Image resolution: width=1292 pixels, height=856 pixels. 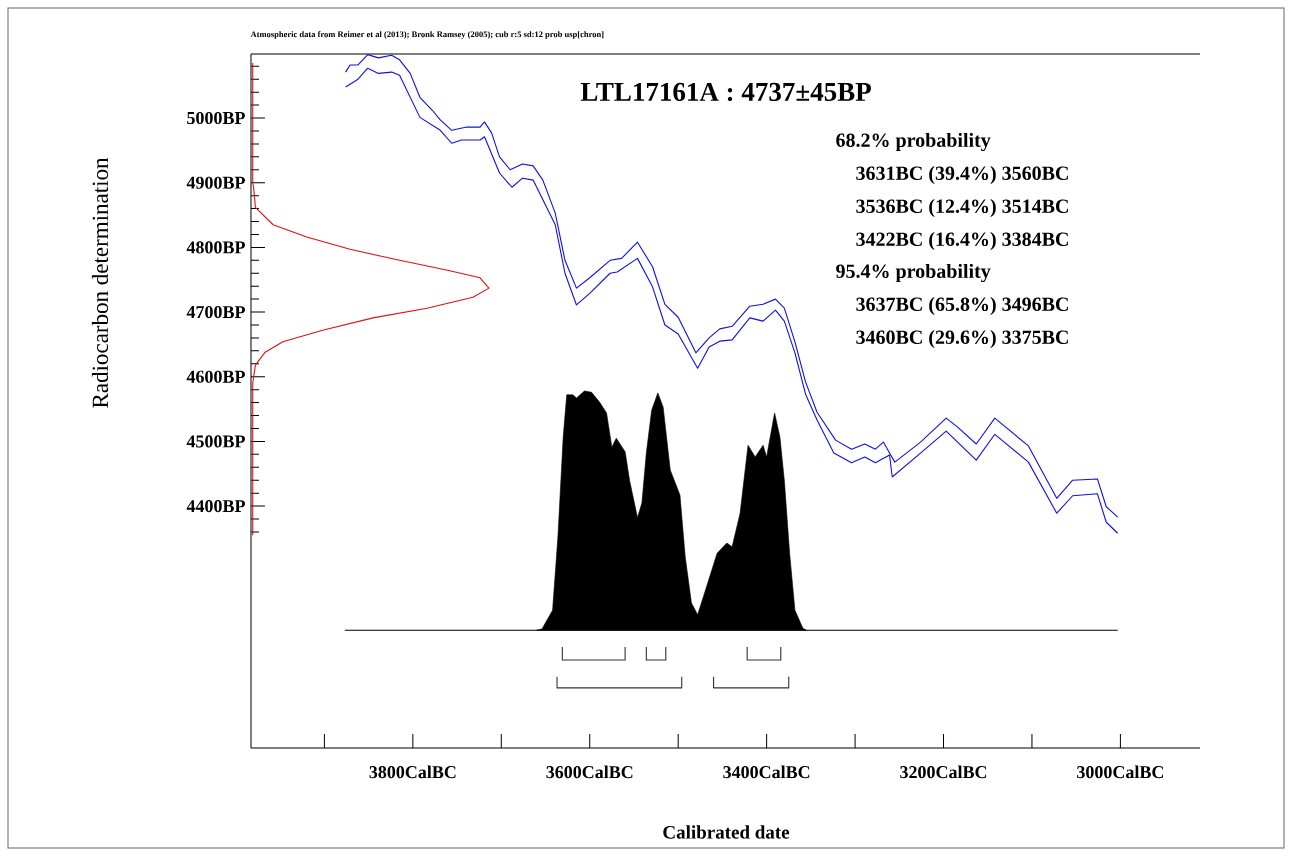 What do you see at coordinates (412, 772) in the screenshot?
I see `x-tick-label: 3800CalBC` at bounding box center [412, 772].